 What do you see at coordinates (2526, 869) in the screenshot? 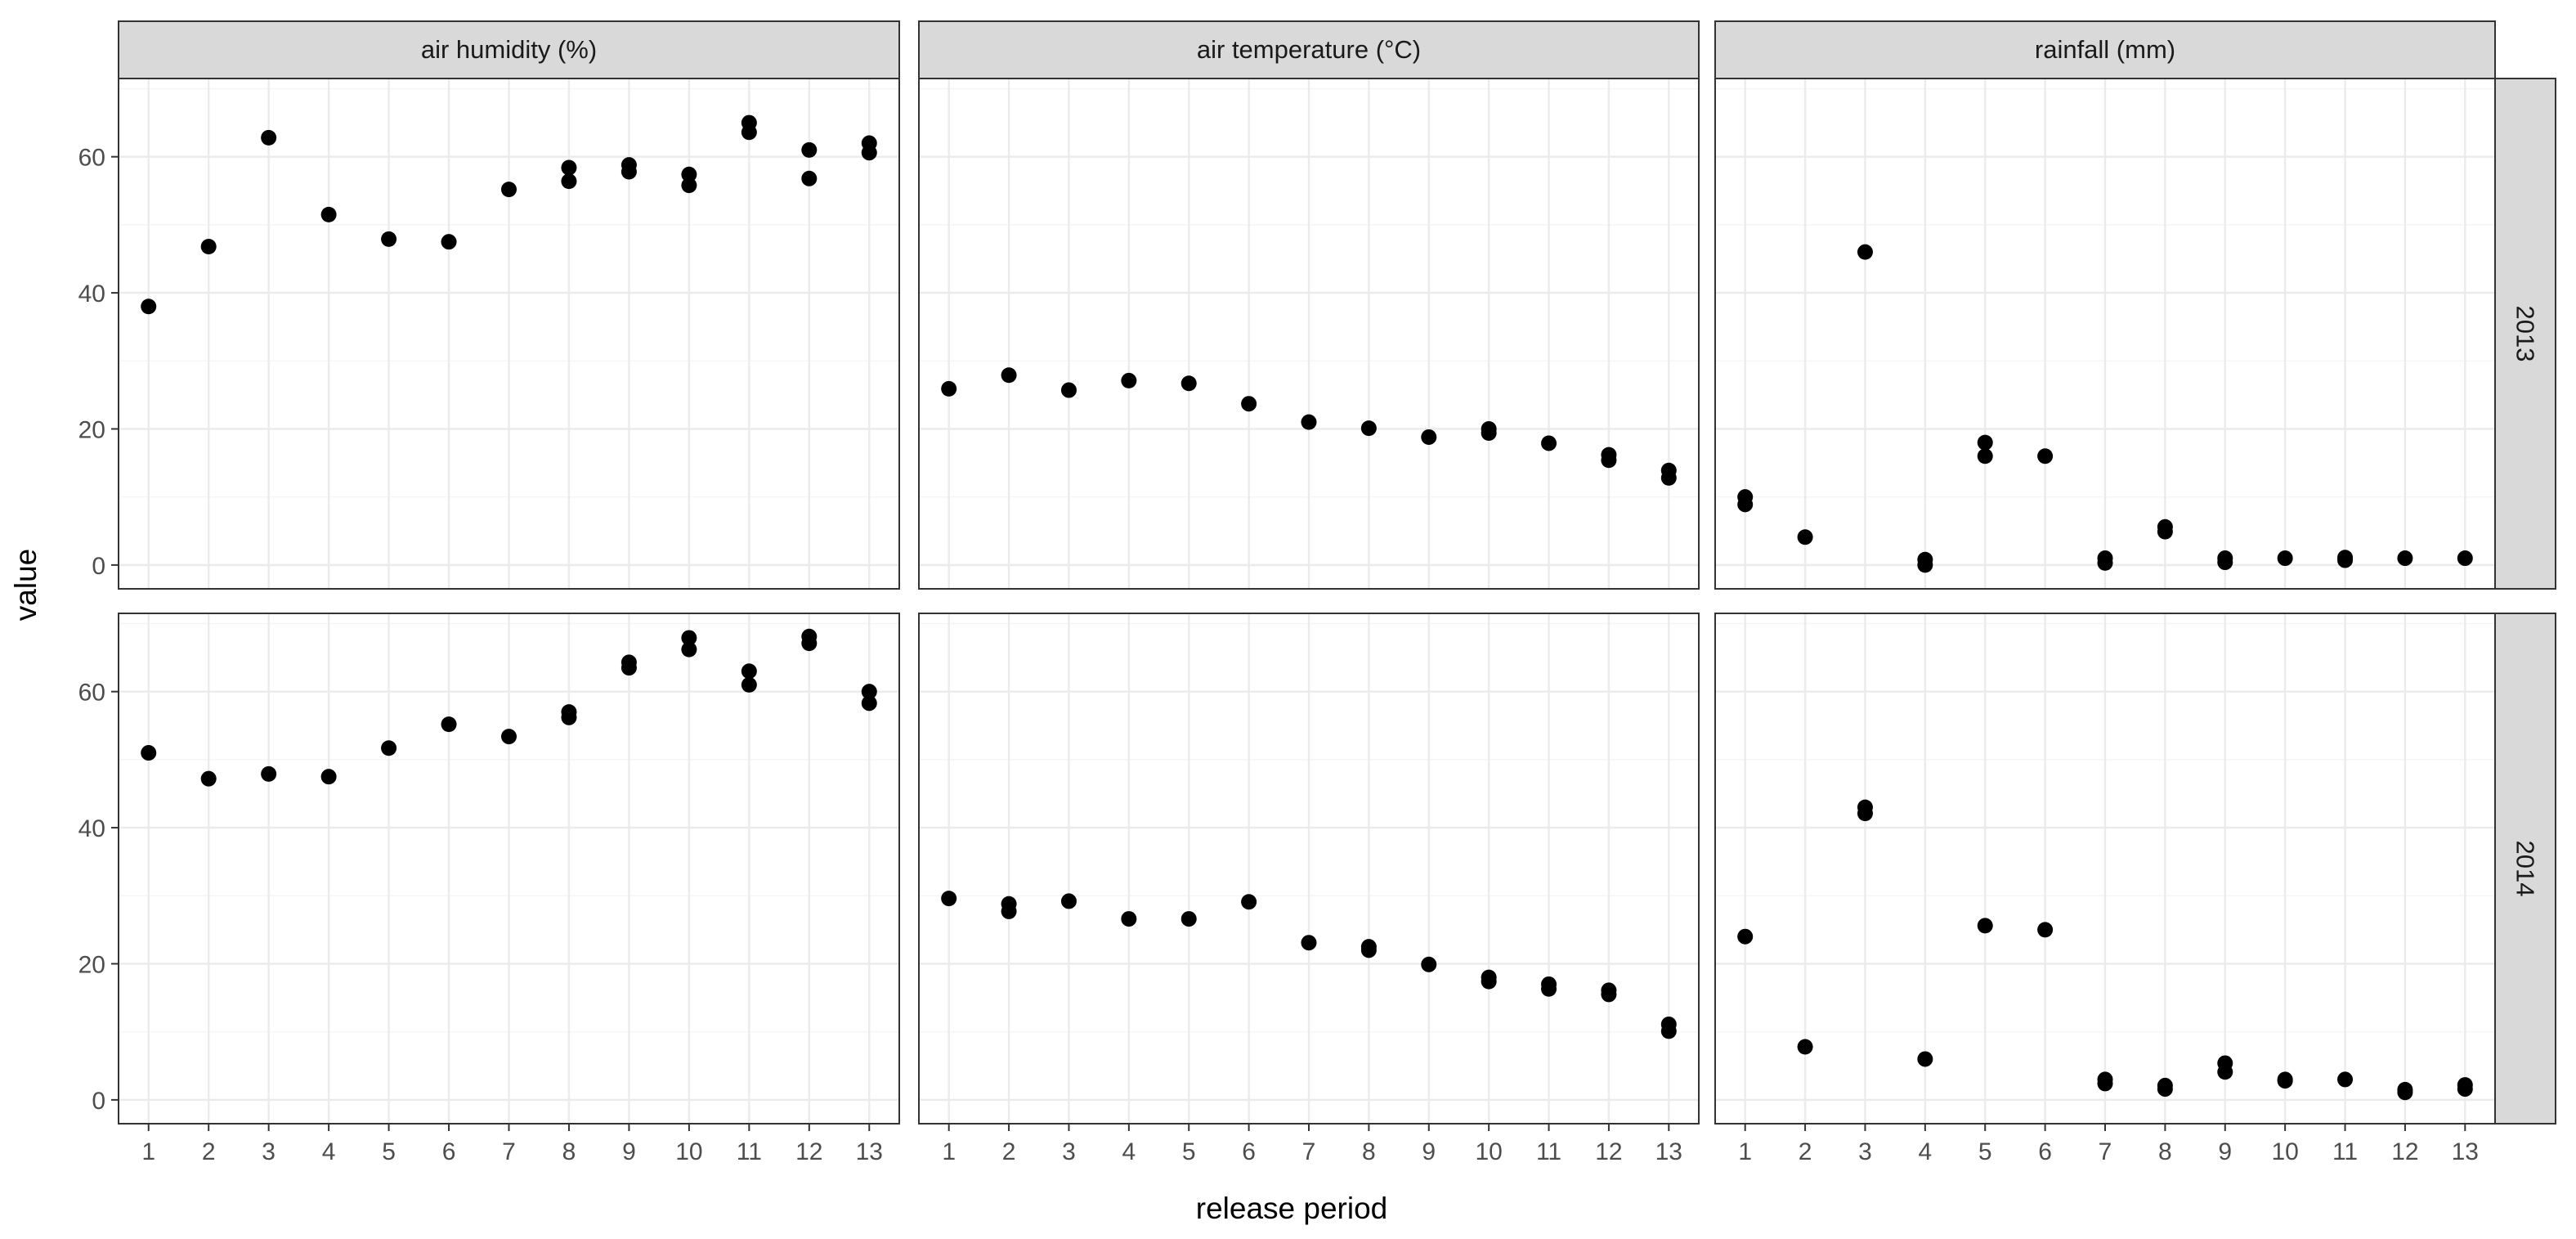
I see `facet-strip-label: 2014` at bounding box center [2526, 869].